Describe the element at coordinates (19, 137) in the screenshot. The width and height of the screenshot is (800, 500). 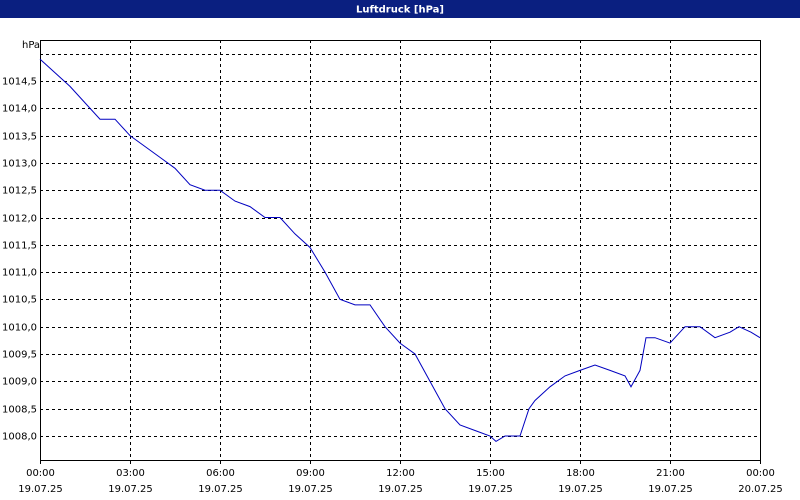
I see `y-tick-label: 1013,5` at that location.